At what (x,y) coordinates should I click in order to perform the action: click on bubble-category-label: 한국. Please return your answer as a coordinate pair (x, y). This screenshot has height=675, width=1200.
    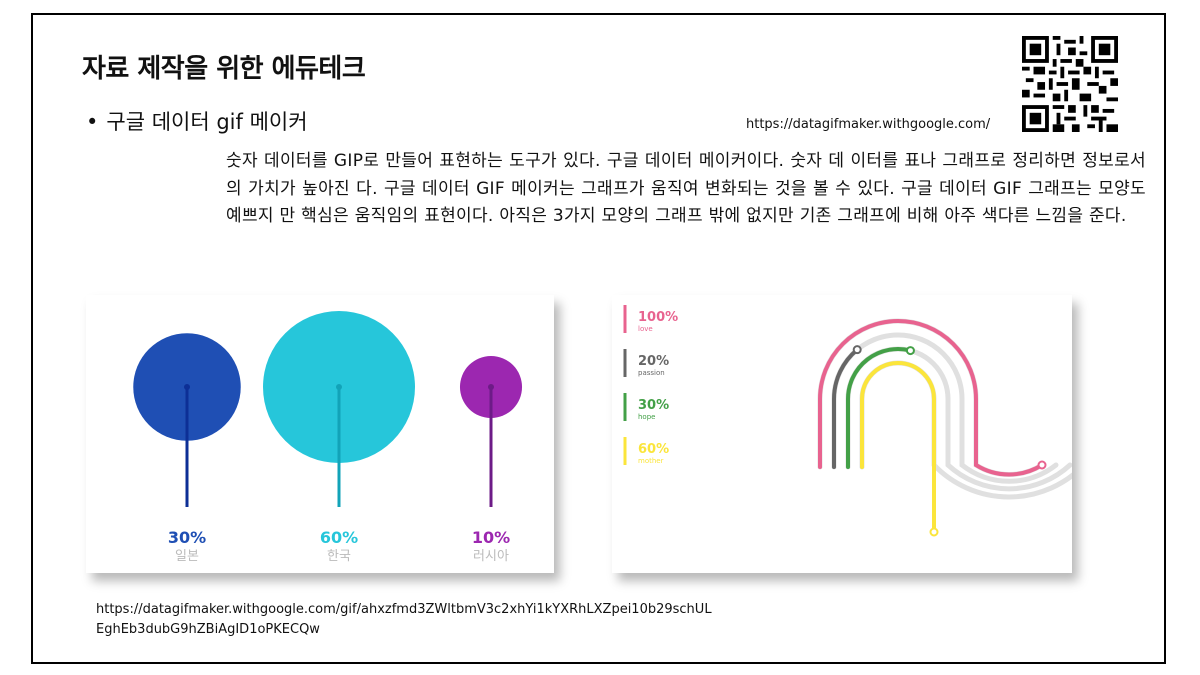
    Looking at the image, I should click on (339, 556).